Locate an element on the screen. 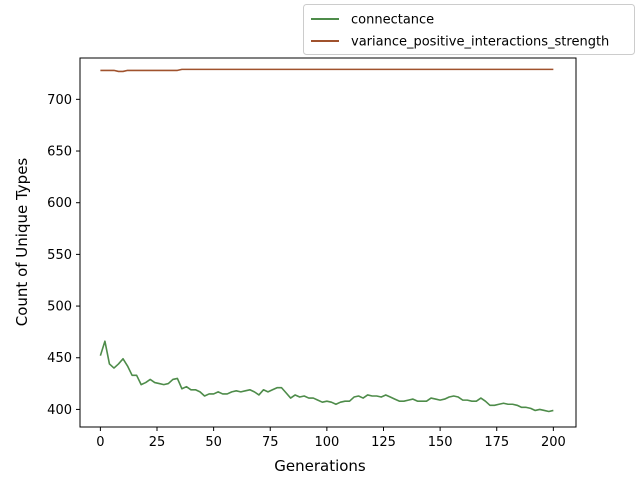 Image resolution: width=640 pixels, height=480 pixels. y-axis-ticks: 400 450 500 550 600 650 700 is located at coordinates (63, 255).